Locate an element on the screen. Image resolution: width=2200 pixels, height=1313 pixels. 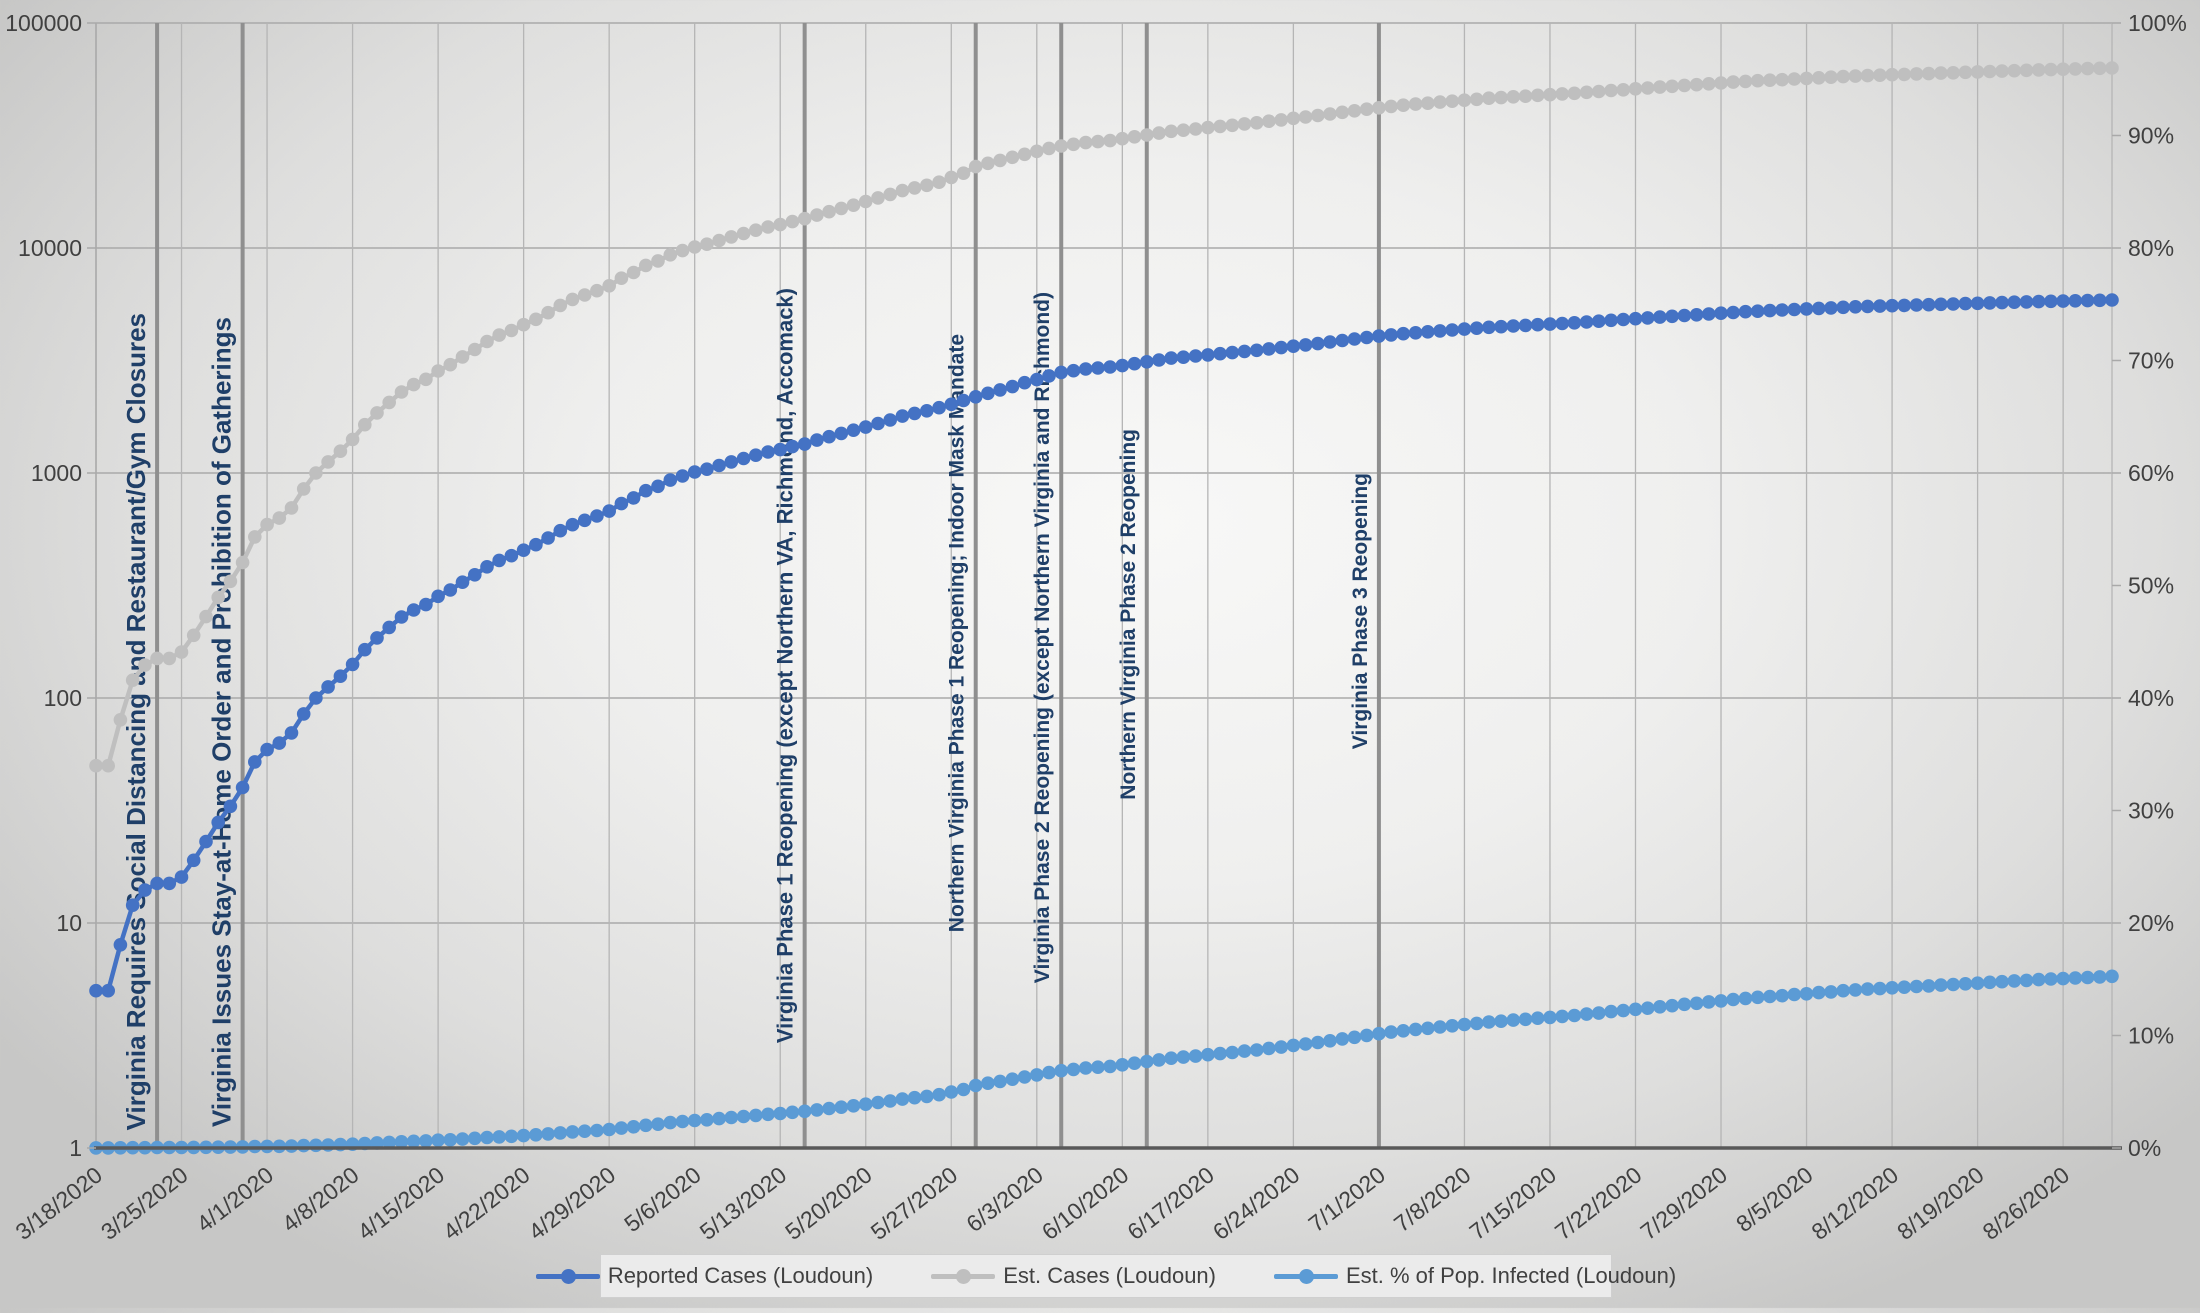
x-tick-label: 6/24/2020 is located at coordinates (1256, 1202).